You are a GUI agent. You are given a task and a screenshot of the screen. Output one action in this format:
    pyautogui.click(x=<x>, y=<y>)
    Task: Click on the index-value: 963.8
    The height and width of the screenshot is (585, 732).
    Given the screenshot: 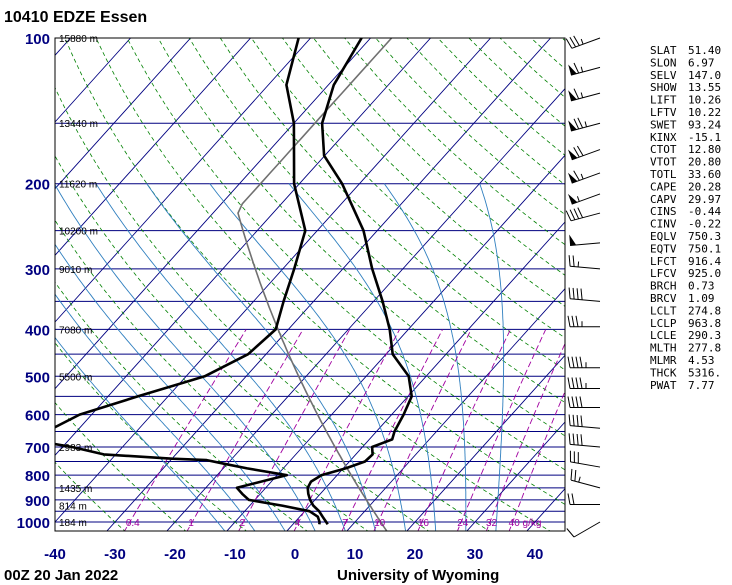 What is the action you would take?
    pyautogui.click(x=704, y=323)
    